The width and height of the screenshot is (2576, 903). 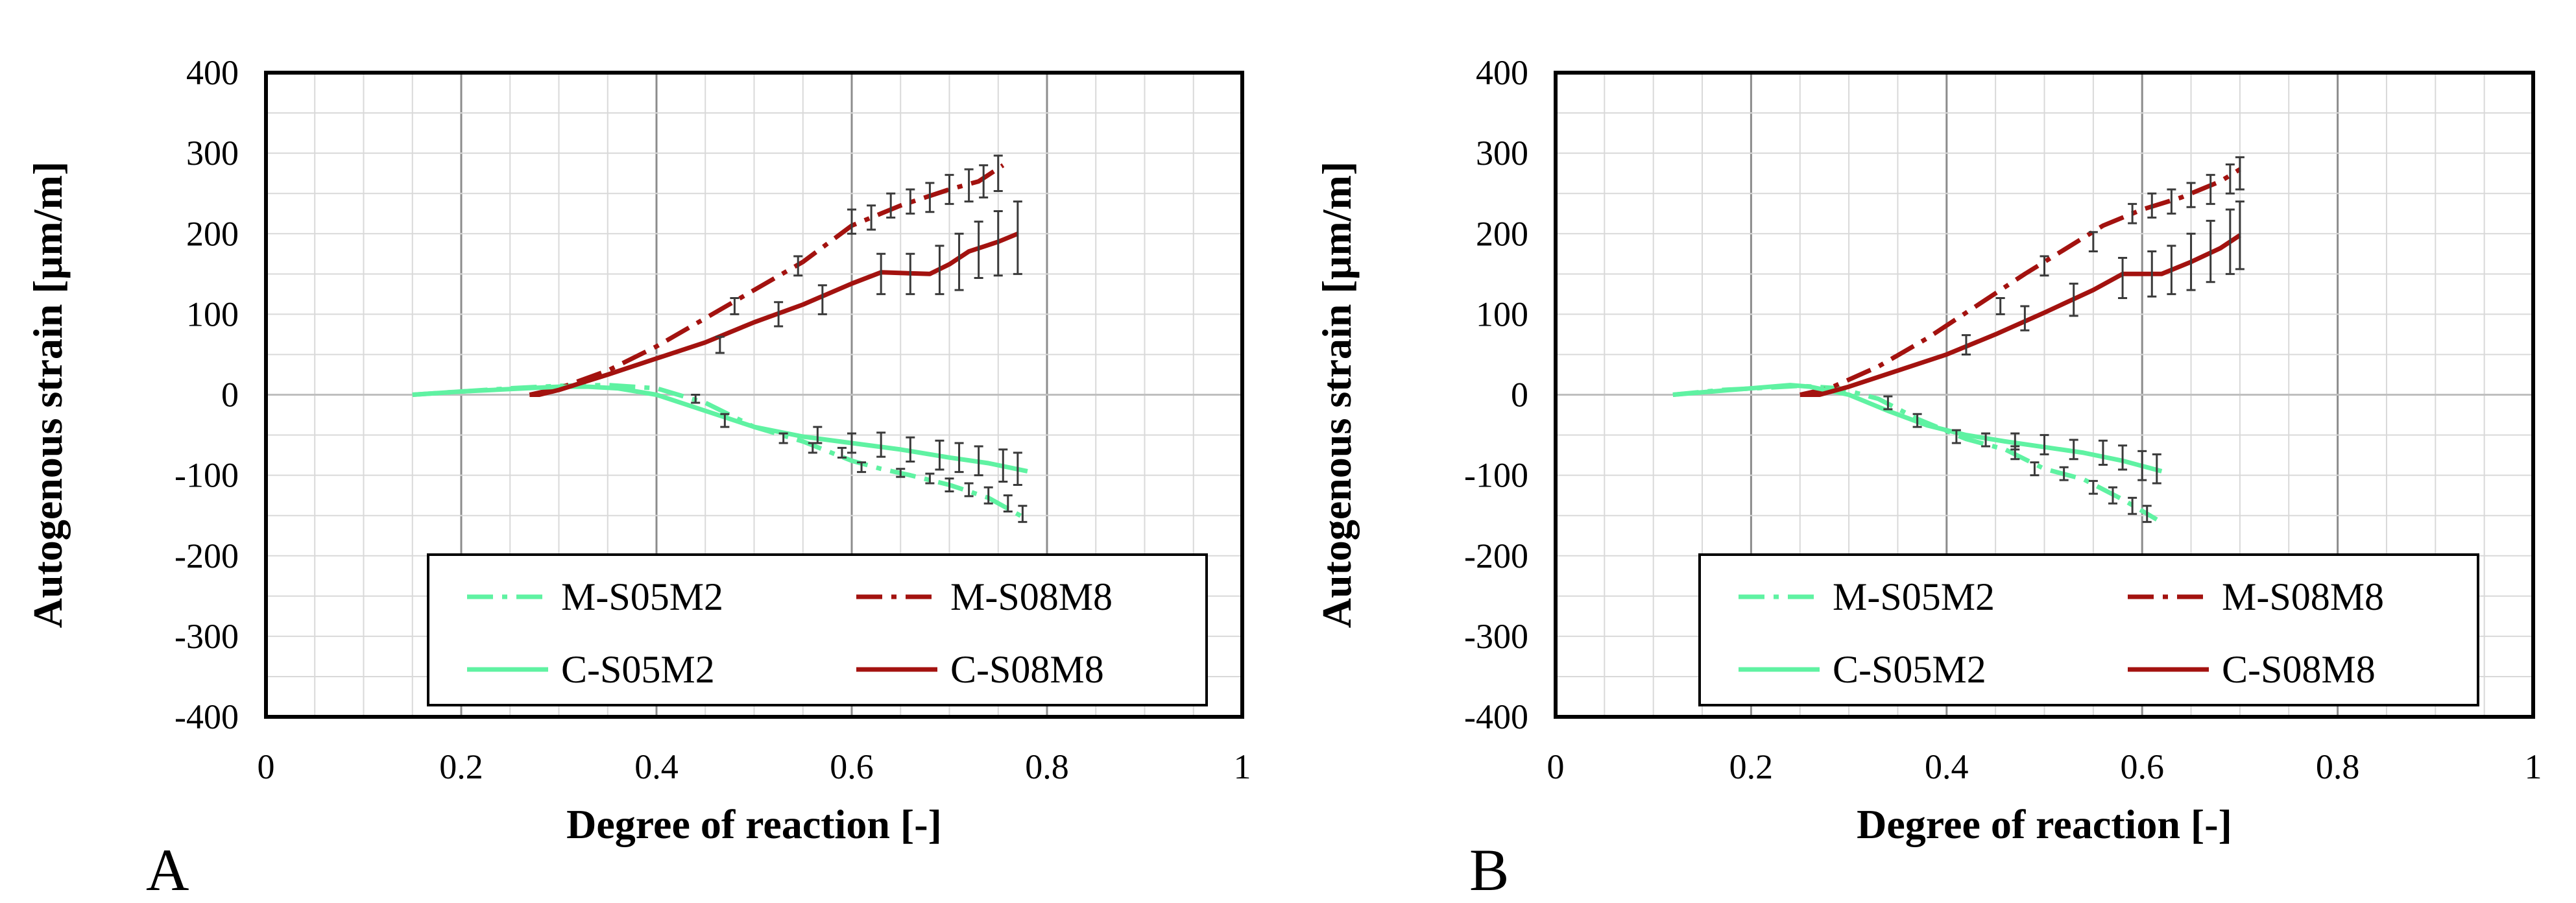 What do you see at coordinates (207, 475) in the screenshot?
I see `y-tick-label: -100` at bounding box center [207, 475].